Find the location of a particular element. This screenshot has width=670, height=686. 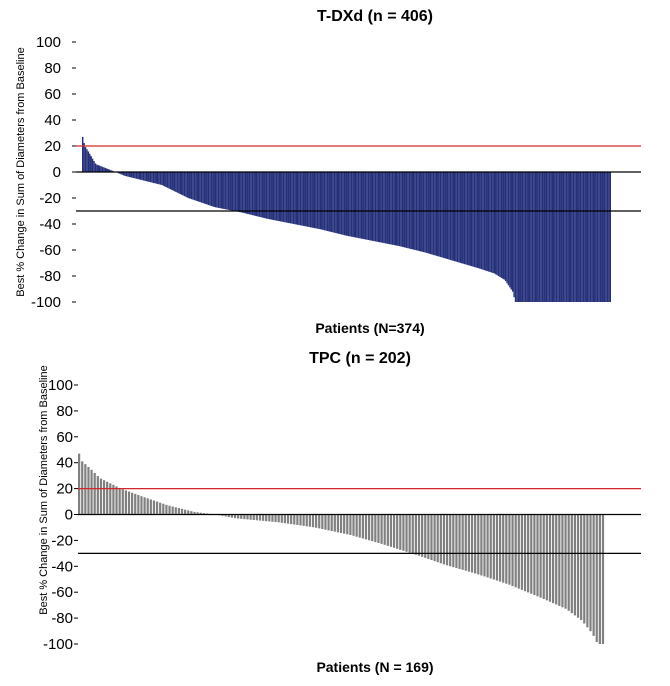

bottom-ytick-label: -60 is located at coordinates (62, 592).